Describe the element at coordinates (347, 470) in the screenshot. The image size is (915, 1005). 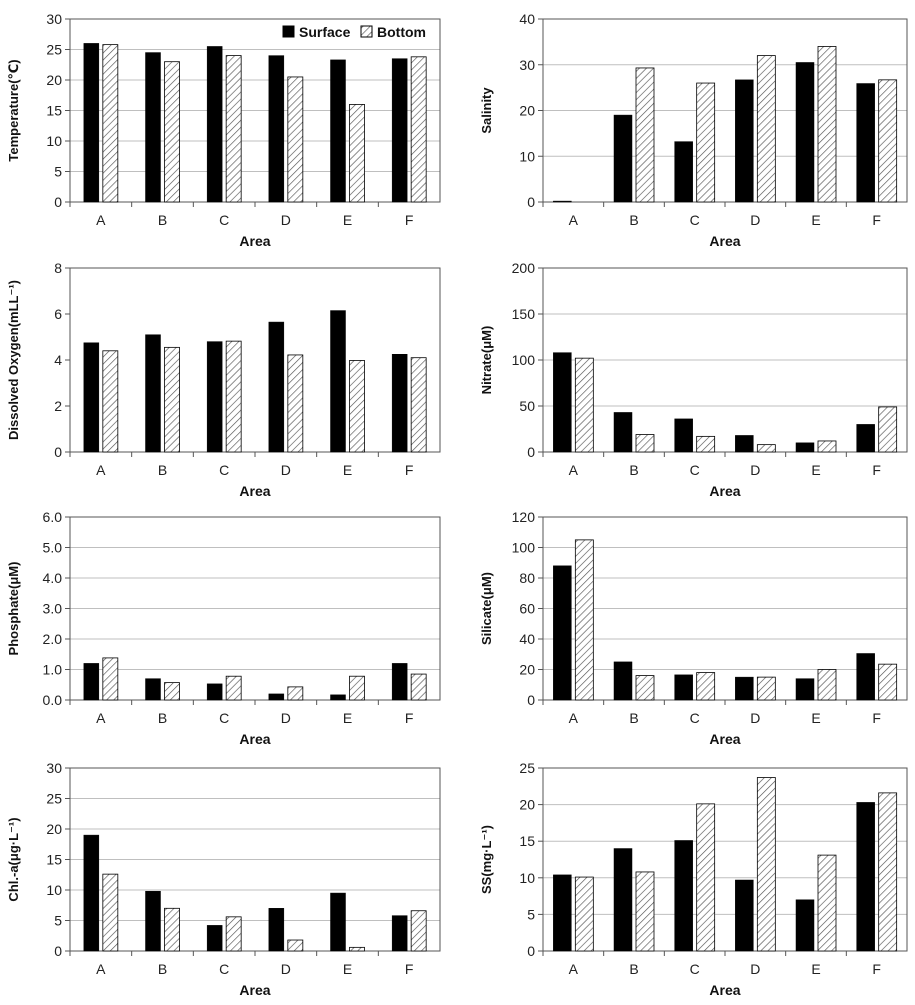
I see `x-tick-label: E` at that location.